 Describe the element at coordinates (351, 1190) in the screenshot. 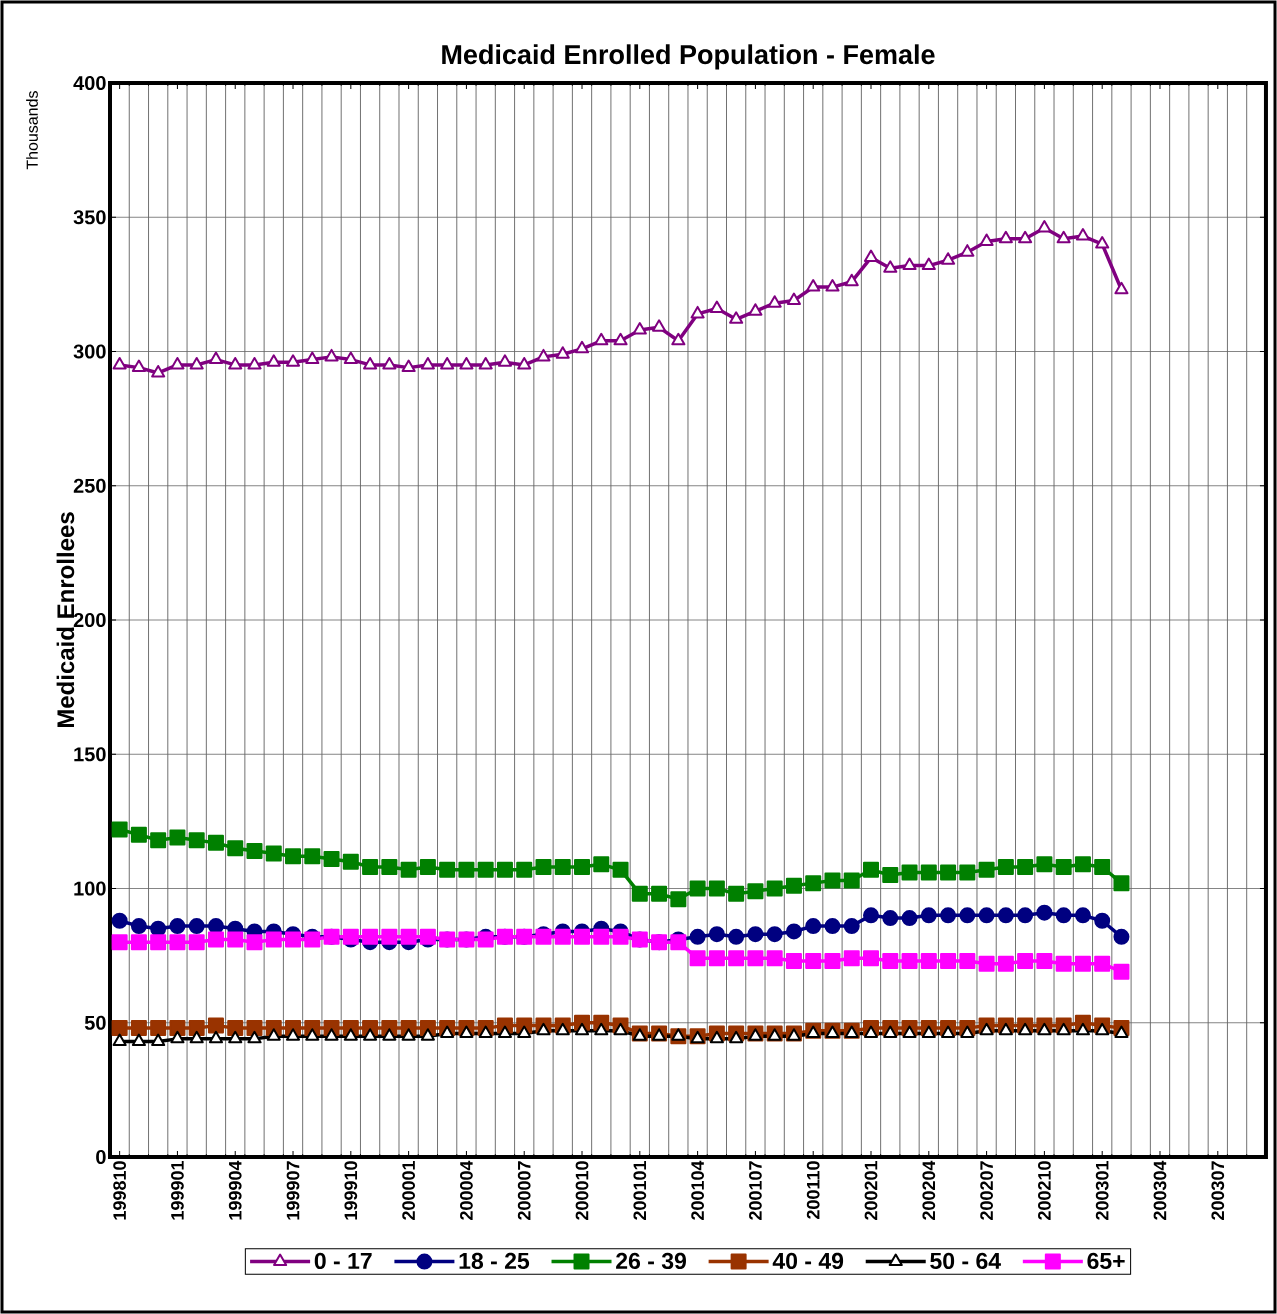

I see `x-tick-label: 199910` at that location.